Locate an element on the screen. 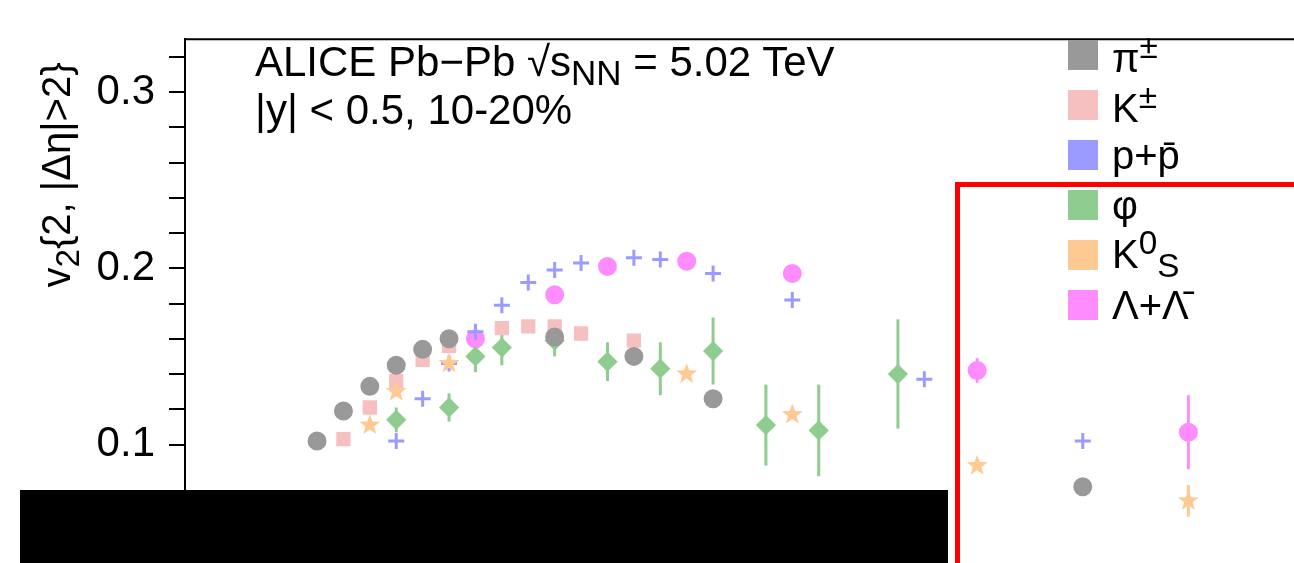 This screenshot has height=563, width=1294. legend-label: p+p̄ is located at coordinates (1146, 155).